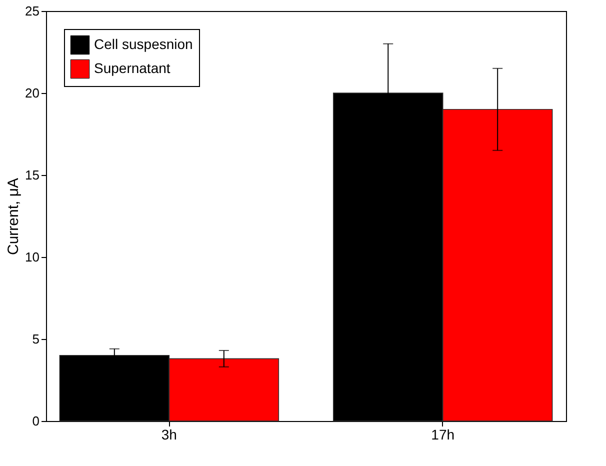 This screenshot has height=466, width=606. Describe the element at coordinates (36, 339) in the screenshot. I see `y-tick-label: 5` at that location.